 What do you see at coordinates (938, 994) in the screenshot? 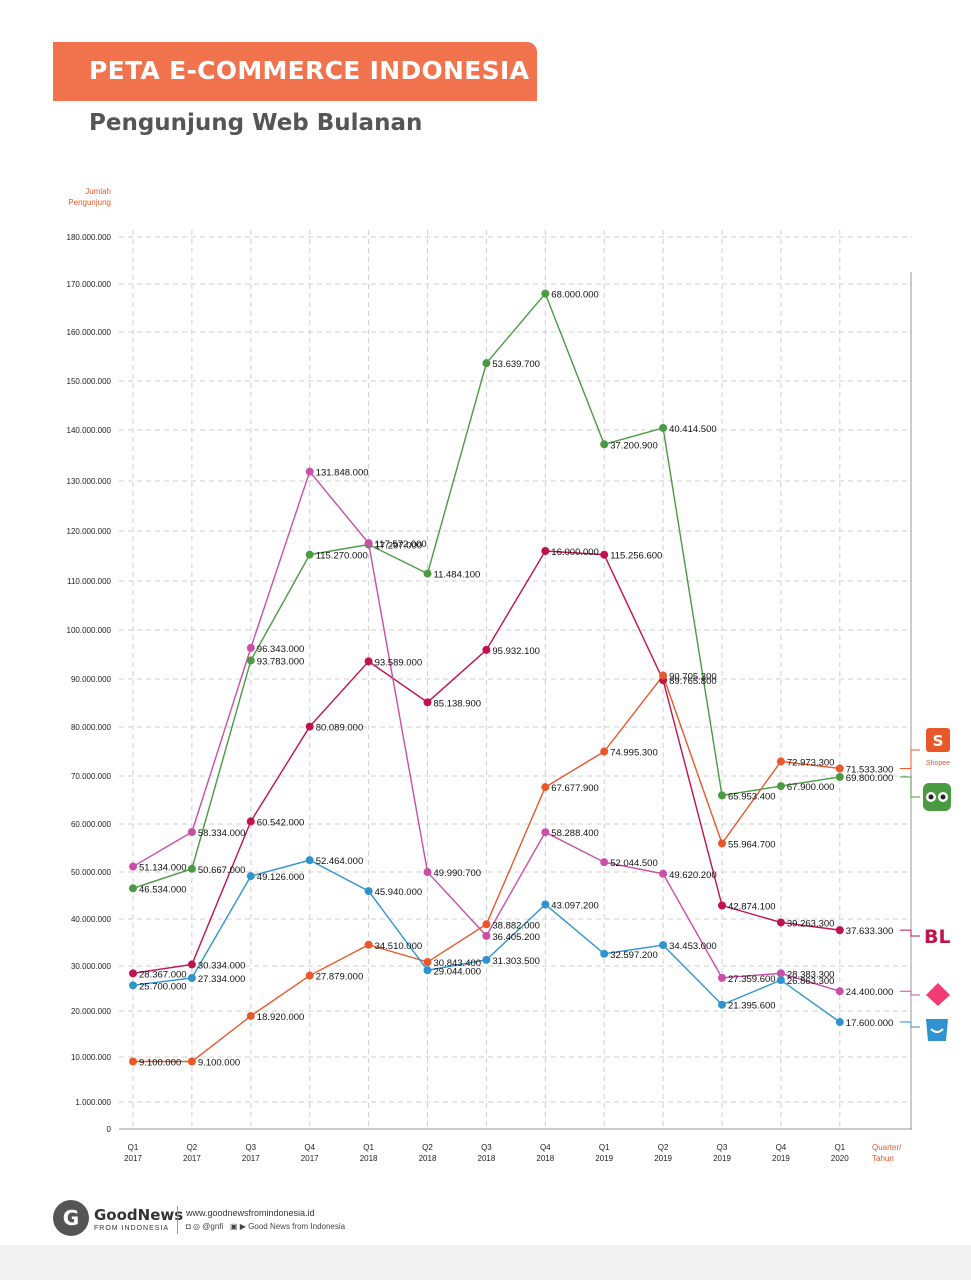
I see `lazada-icon` at bounding box center [938, 994].